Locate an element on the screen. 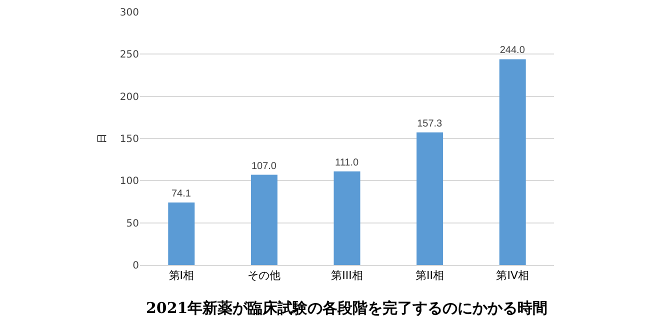  x-tick-label: 第IV相 is located at coordinates (512, 275).